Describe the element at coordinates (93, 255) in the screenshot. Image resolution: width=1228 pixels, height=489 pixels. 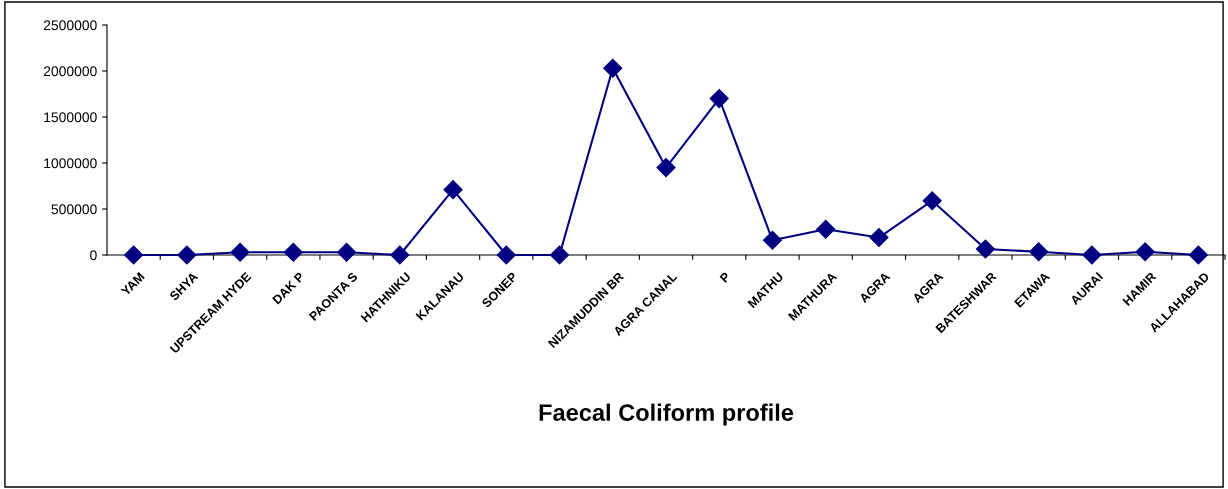
I see `y-tick-label: 0` at that location.